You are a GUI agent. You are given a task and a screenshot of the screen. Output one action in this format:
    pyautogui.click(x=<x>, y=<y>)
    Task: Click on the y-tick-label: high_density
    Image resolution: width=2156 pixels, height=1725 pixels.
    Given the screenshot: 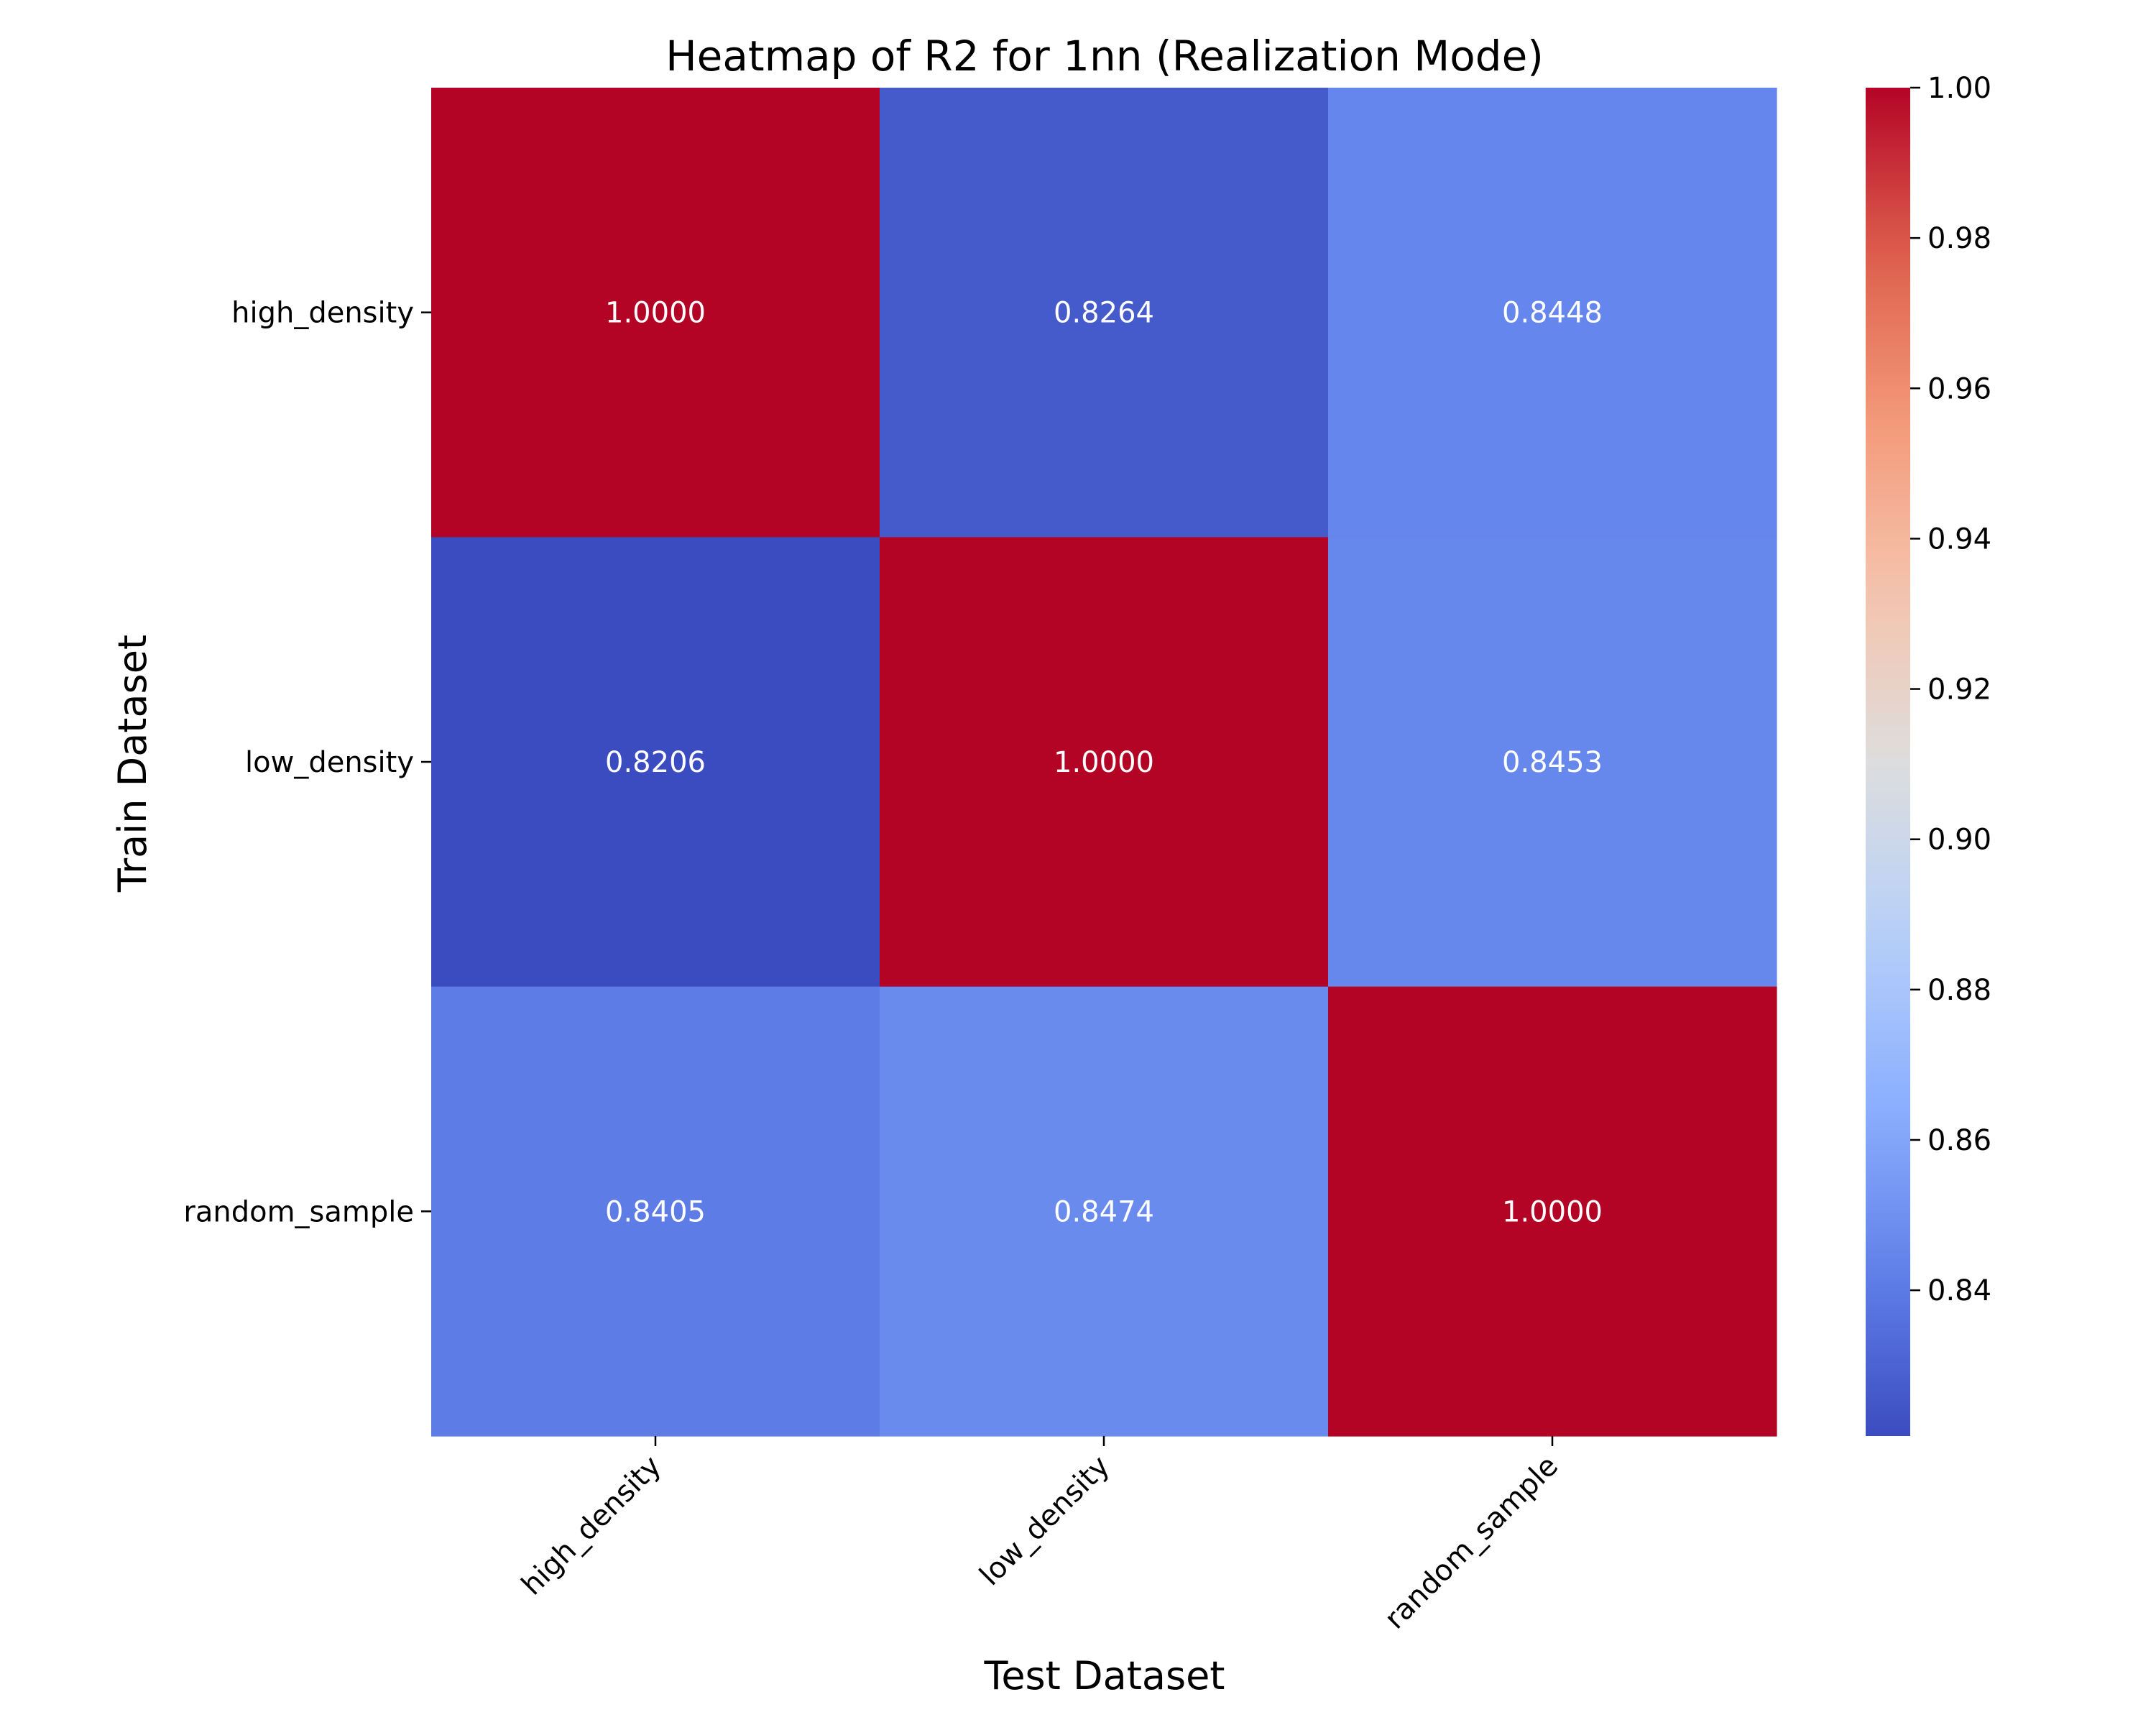 What is the action you would take?
    pyautogui.click(x=322, y=313)
    